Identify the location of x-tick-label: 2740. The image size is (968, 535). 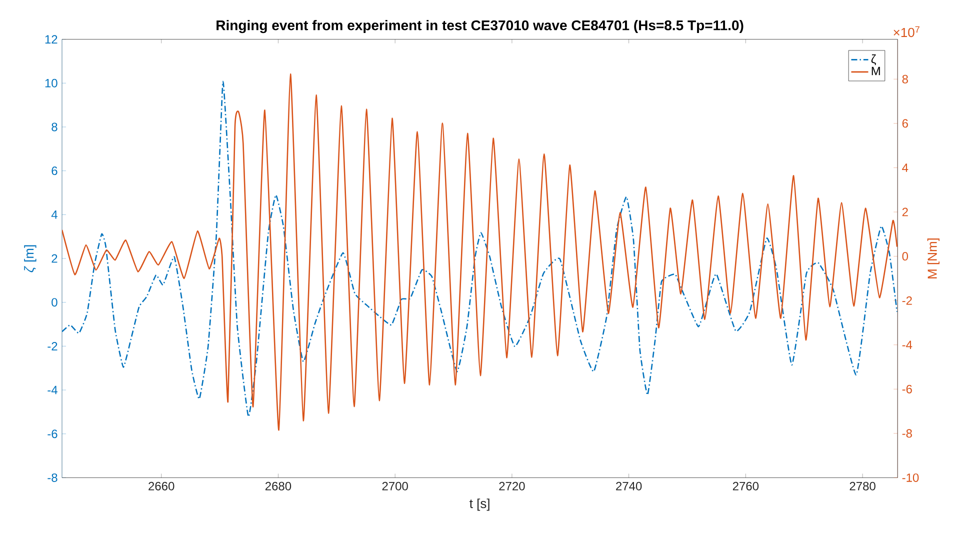
(629, 486).